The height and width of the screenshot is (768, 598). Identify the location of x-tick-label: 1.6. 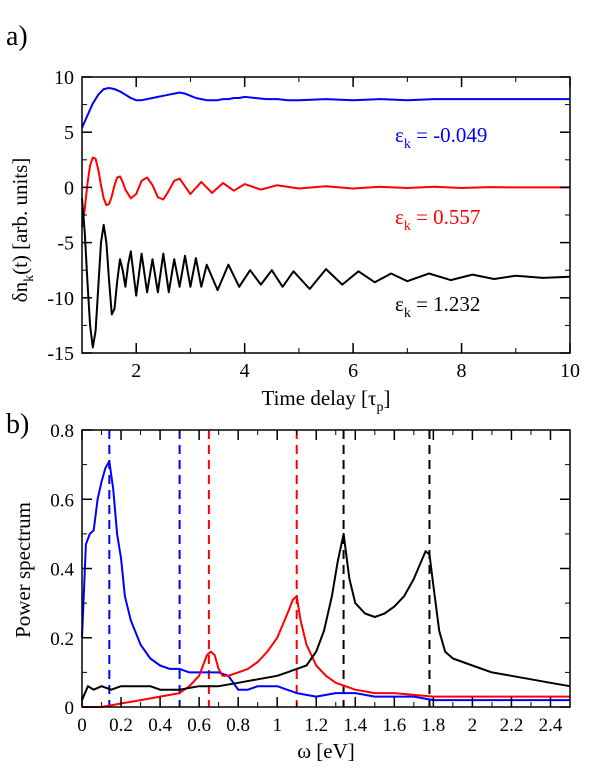
(394, 725).